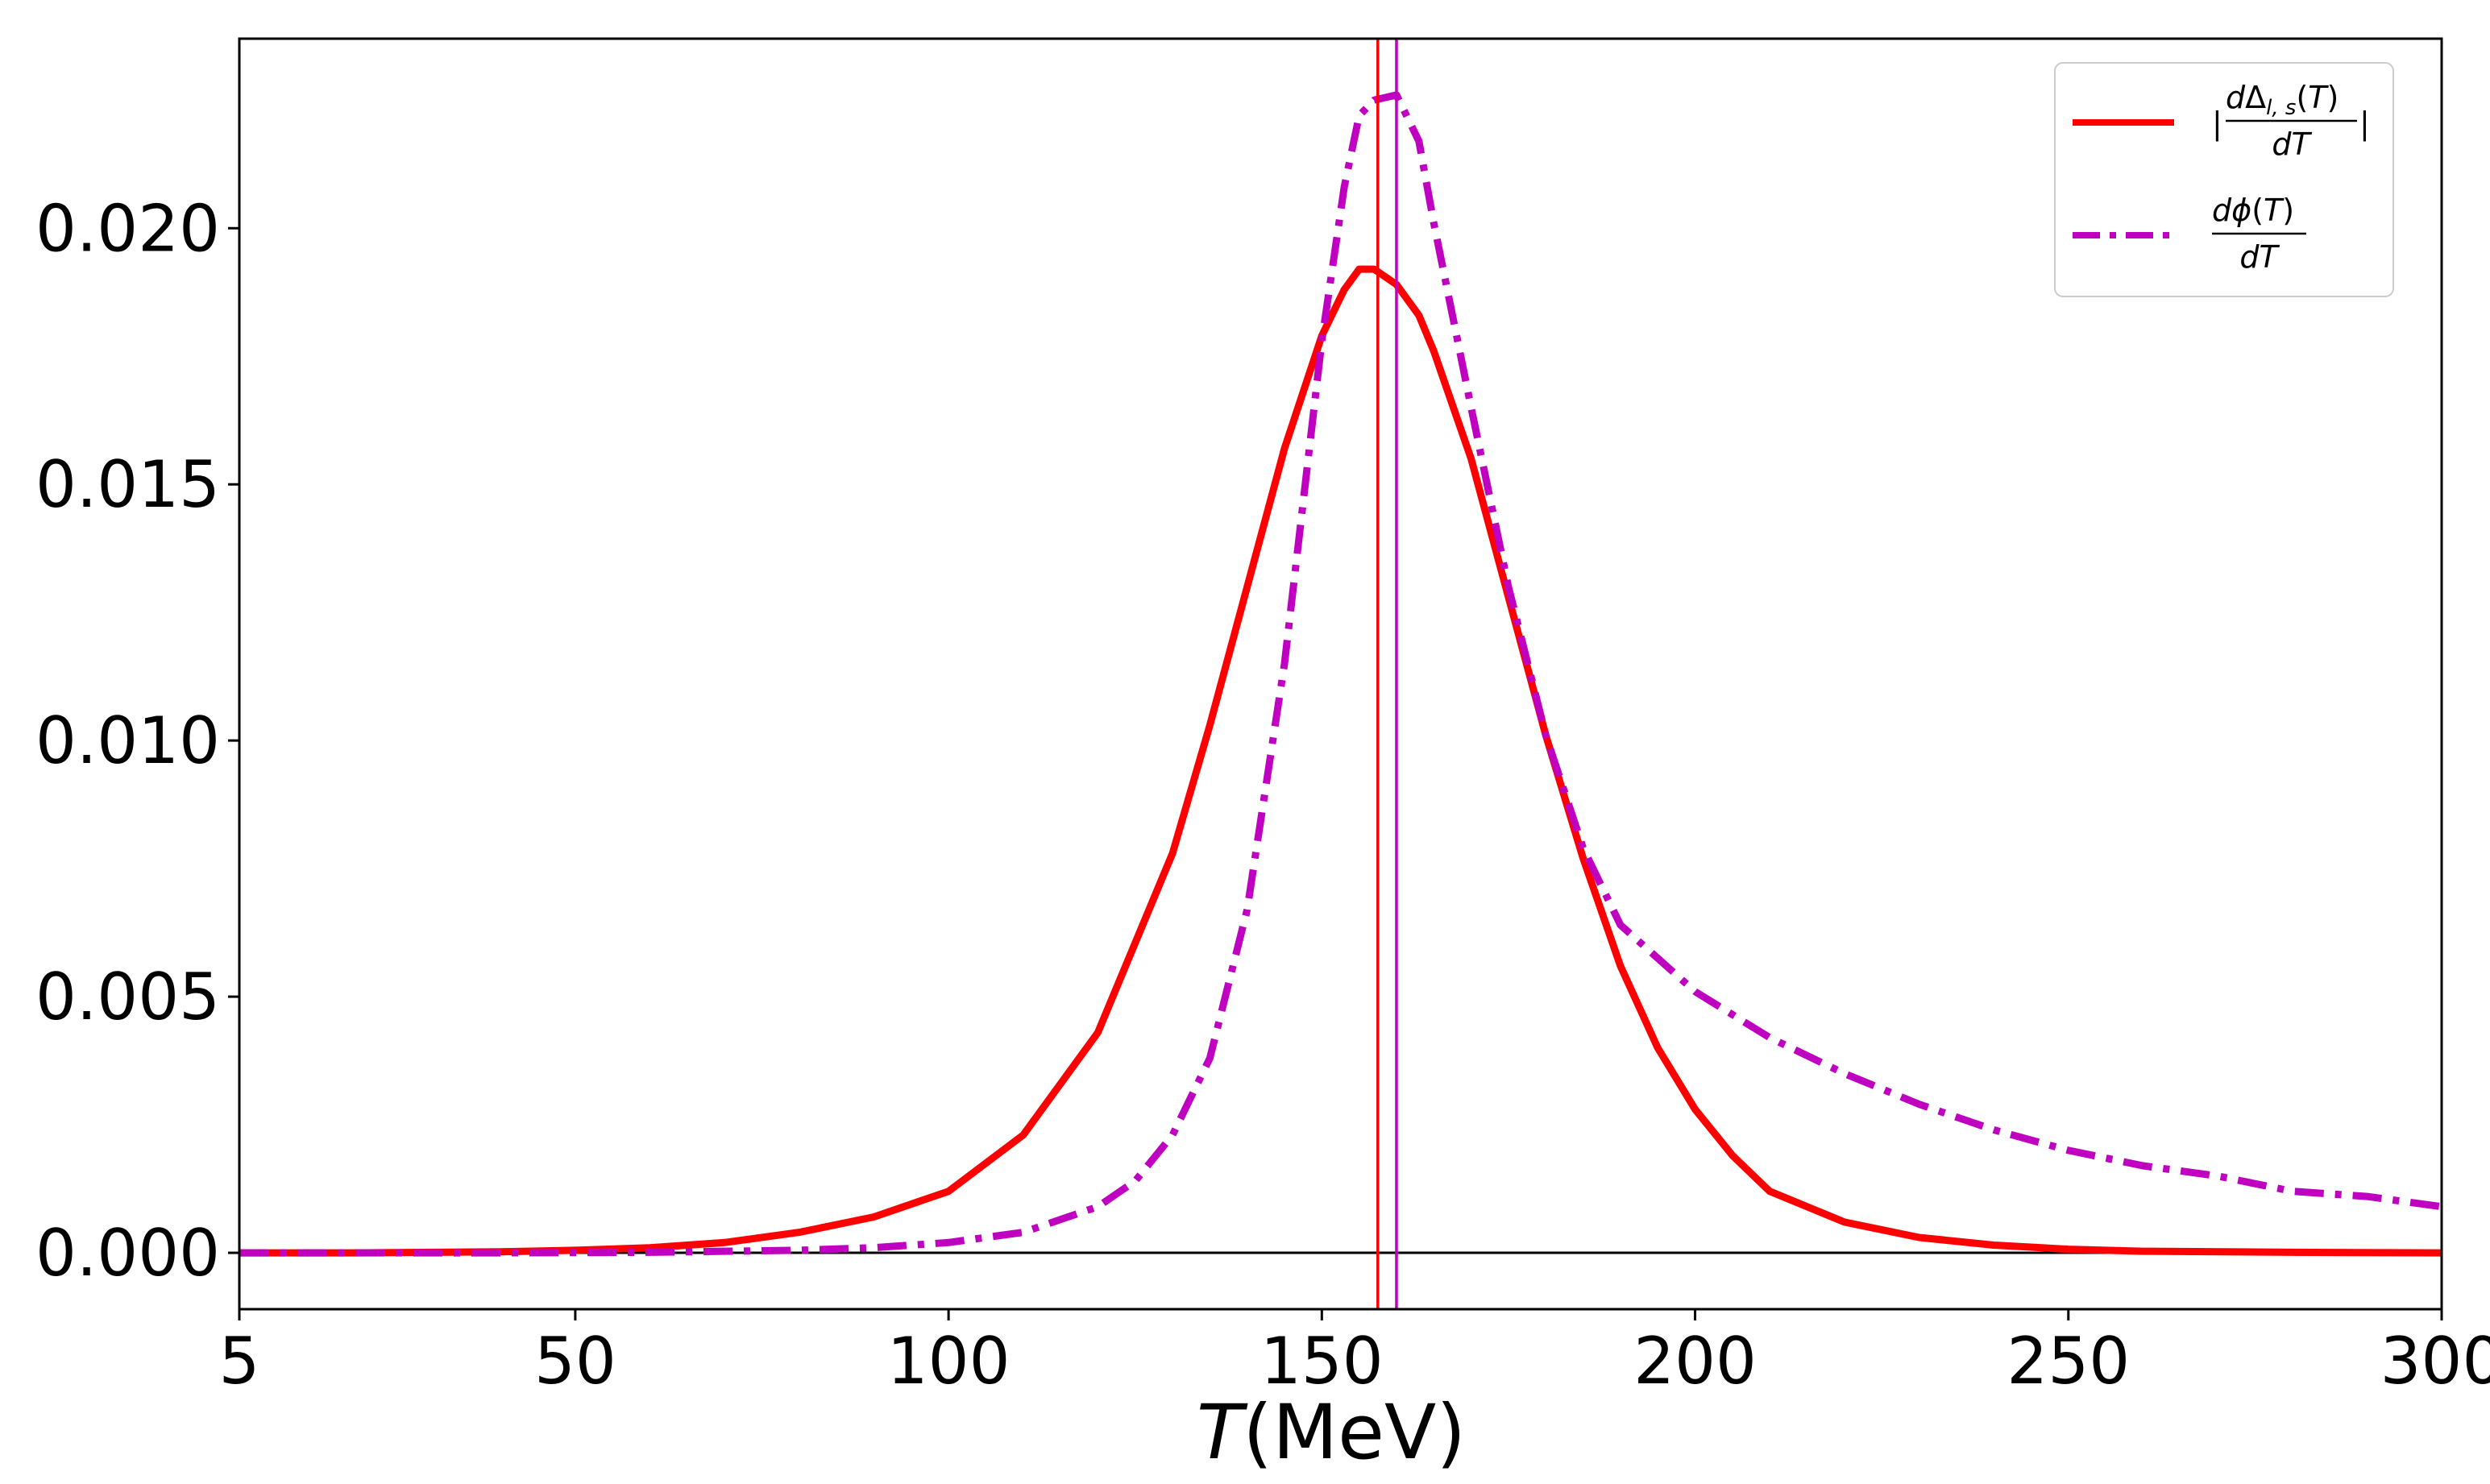 Image resolution: width=2490 pixels, height=1484 pixels. I want to click on x-tick-label: 5, so click(240, 1361).